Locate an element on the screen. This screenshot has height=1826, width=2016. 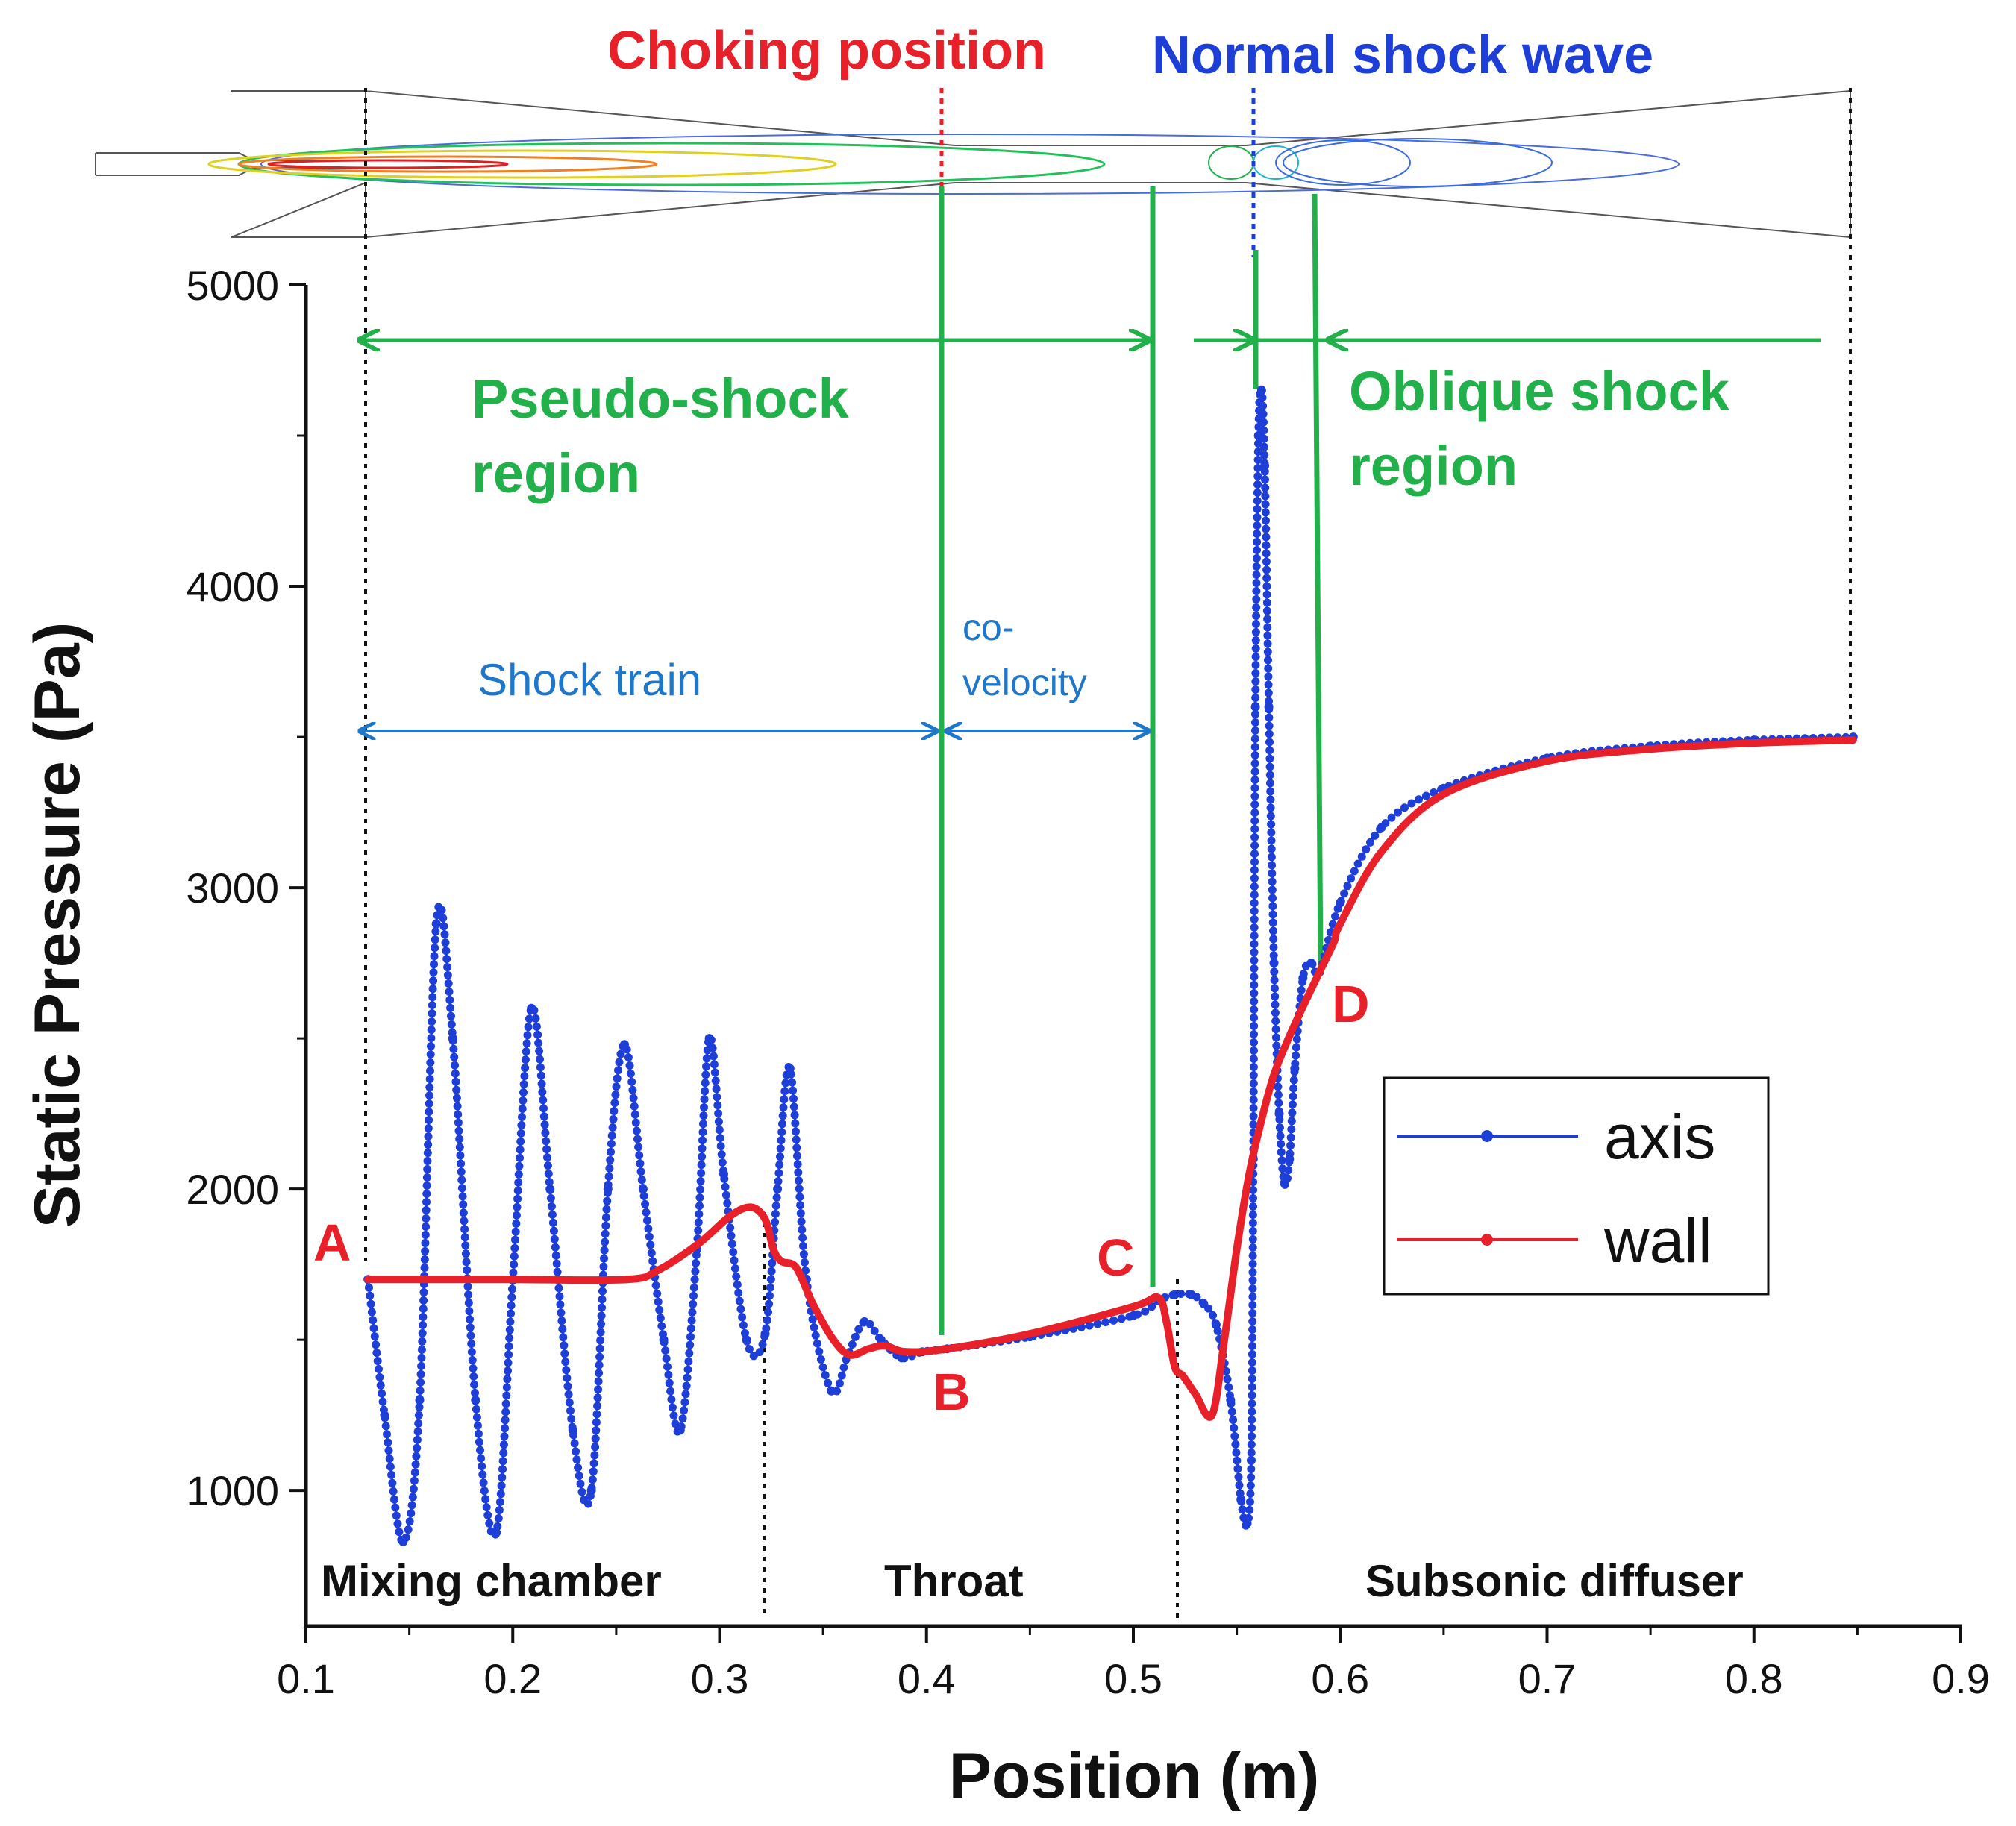
x-tick-label: 0.5 is located at coordinates (1133, 1679).